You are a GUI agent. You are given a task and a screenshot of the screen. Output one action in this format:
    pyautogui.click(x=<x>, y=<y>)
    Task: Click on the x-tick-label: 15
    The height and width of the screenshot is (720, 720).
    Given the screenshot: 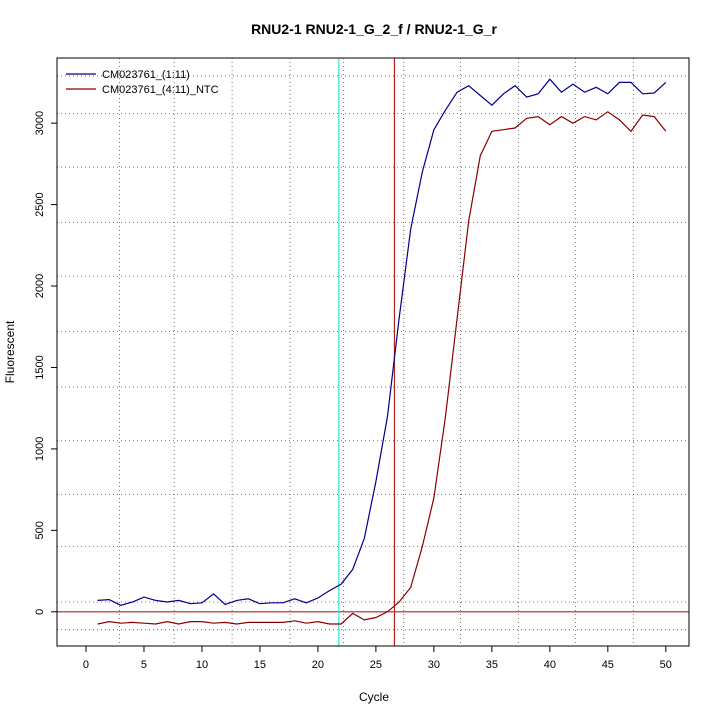 What is the action you would take?
    pyautogui.click(x=260, y=665)
    